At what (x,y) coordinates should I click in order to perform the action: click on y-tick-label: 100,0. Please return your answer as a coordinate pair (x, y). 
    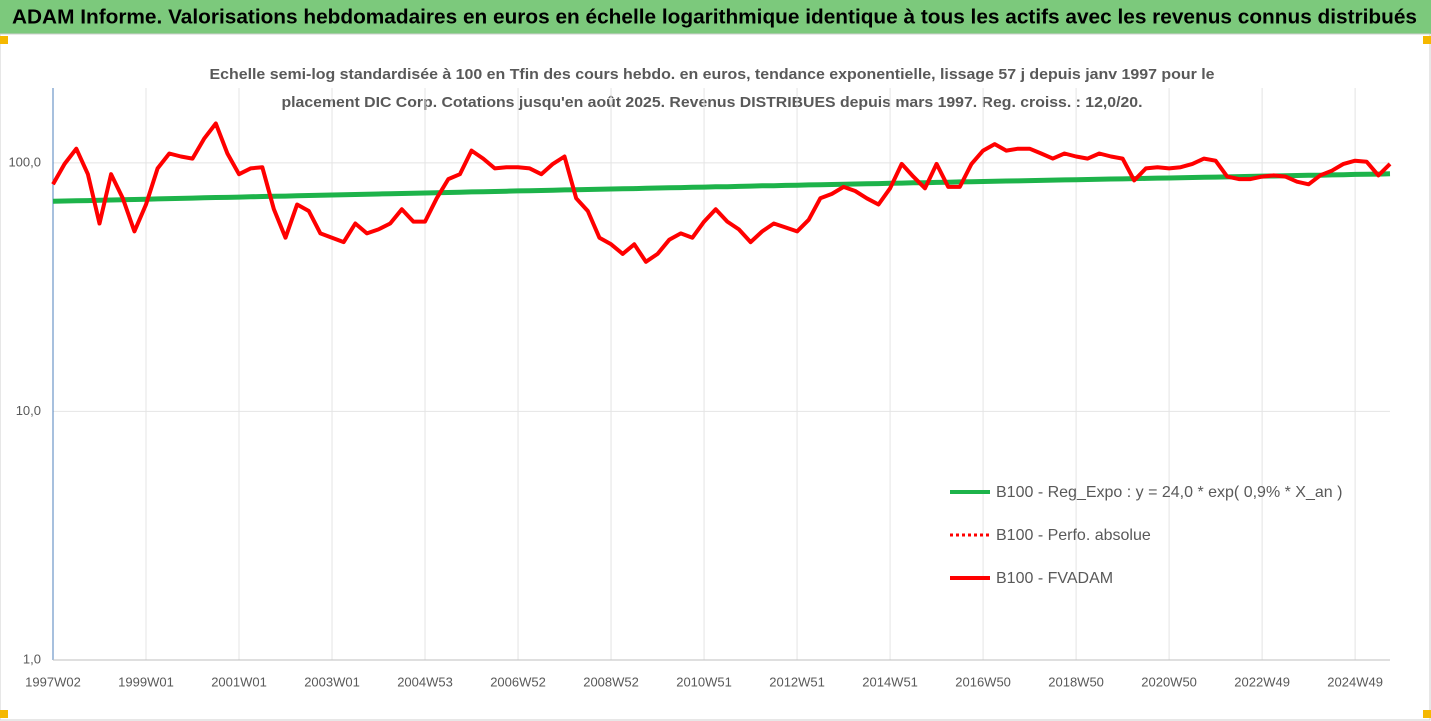
    Looking at the image, I should click on (24, 161).